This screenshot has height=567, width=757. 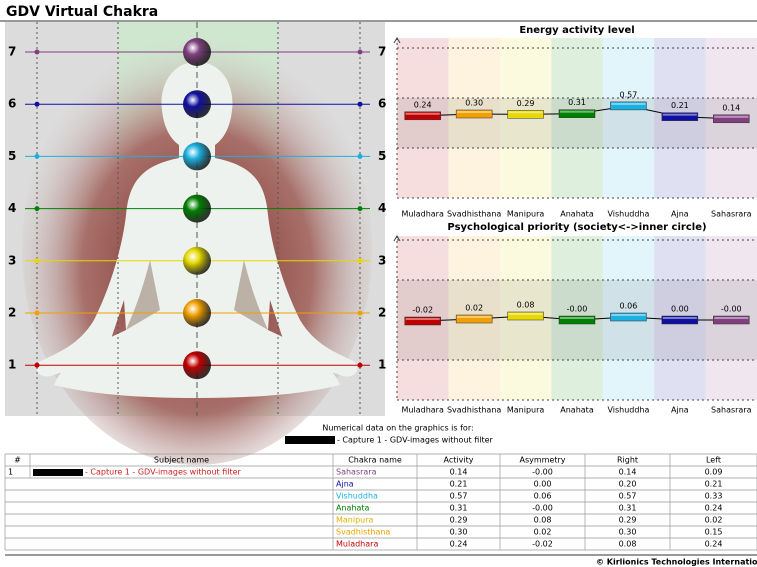 What do you see at coordinates (474, 308) in the screenshot?
I see `value-label: 0.02` at bounding box center [474, 308].